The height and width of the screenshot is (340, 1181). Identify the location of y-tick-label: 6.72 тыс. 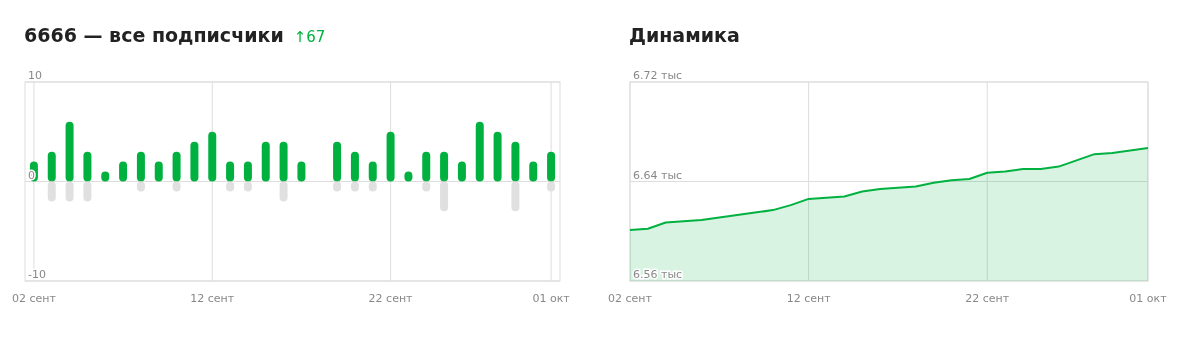
(658, 75).